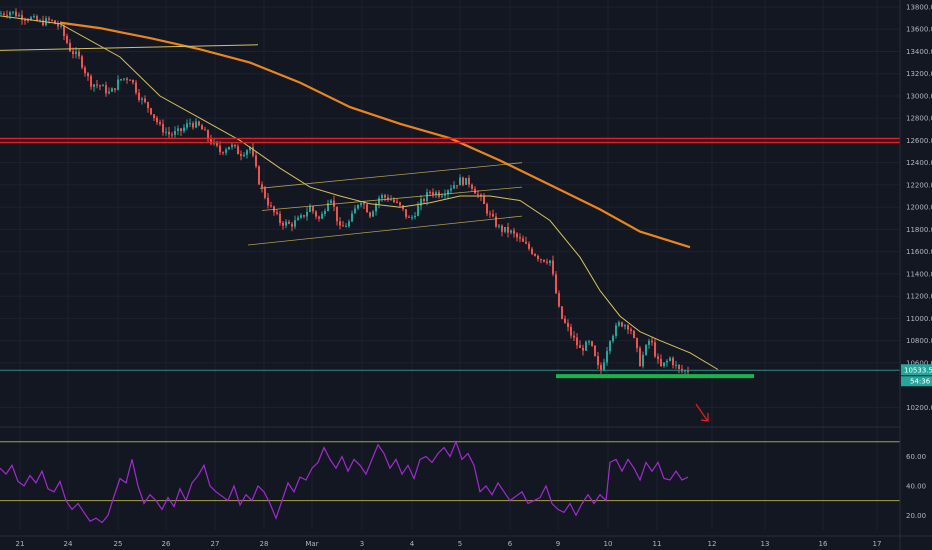 The image size is (932, 550). Describe the element at coordinates (460, 544) in the screenshot. I see `time-tick-label: 5` at that location.